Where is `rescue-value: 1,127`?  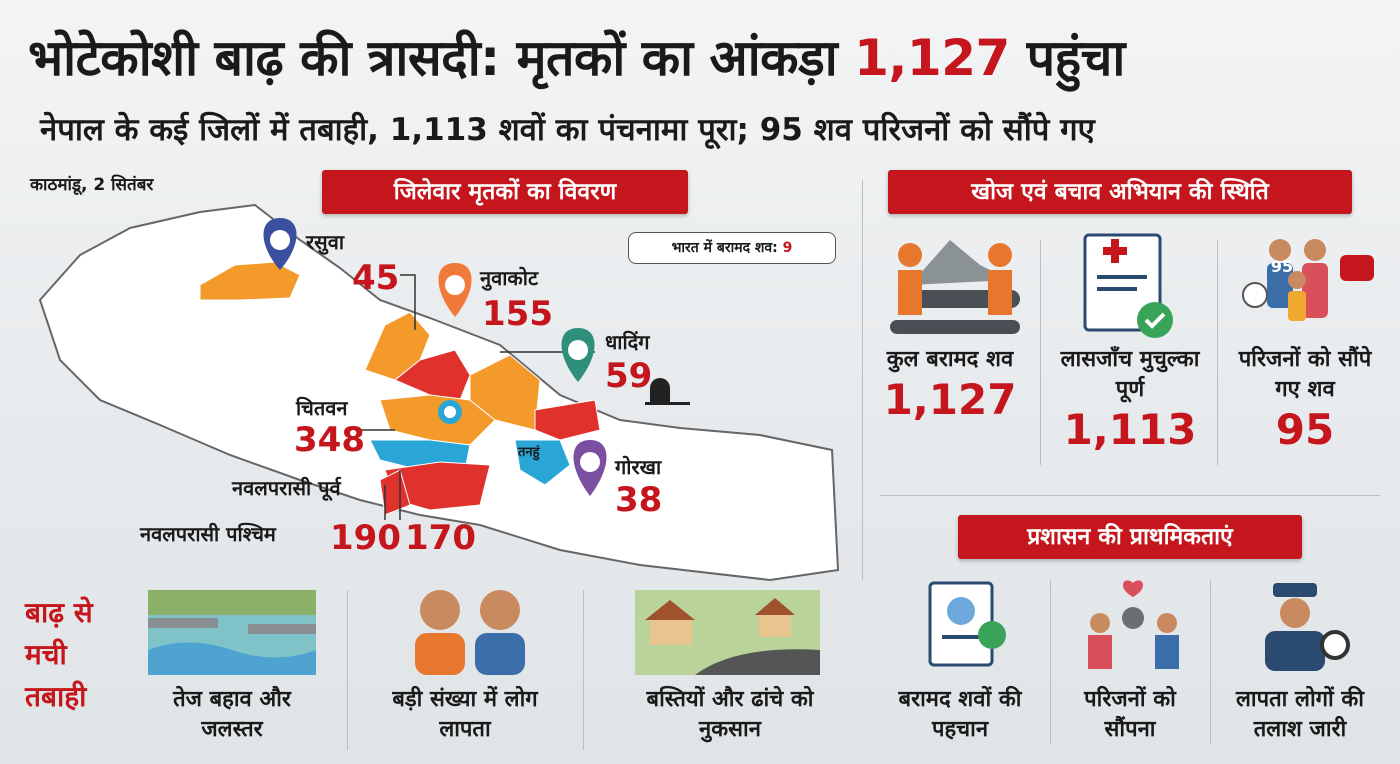
rescue-value: 1,127 is located at coordinates (950, 399).